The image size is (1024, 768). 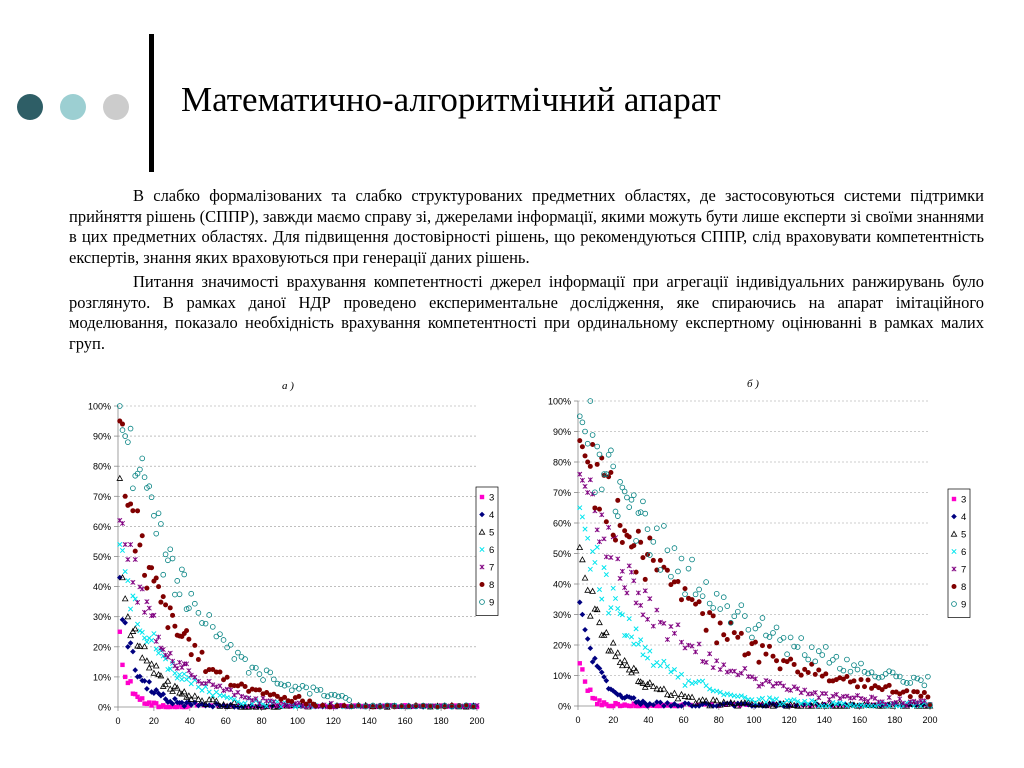 I want to click on legend-label: 7, so click(x=963, y=570).